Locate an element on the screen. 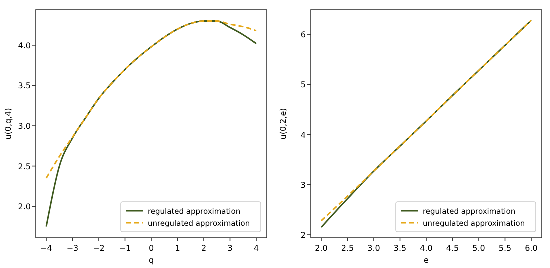 Image resolution: width=550 pixels, height=268 pixels. x-tick-label: 3.5 is located at coordinates (400, 248).